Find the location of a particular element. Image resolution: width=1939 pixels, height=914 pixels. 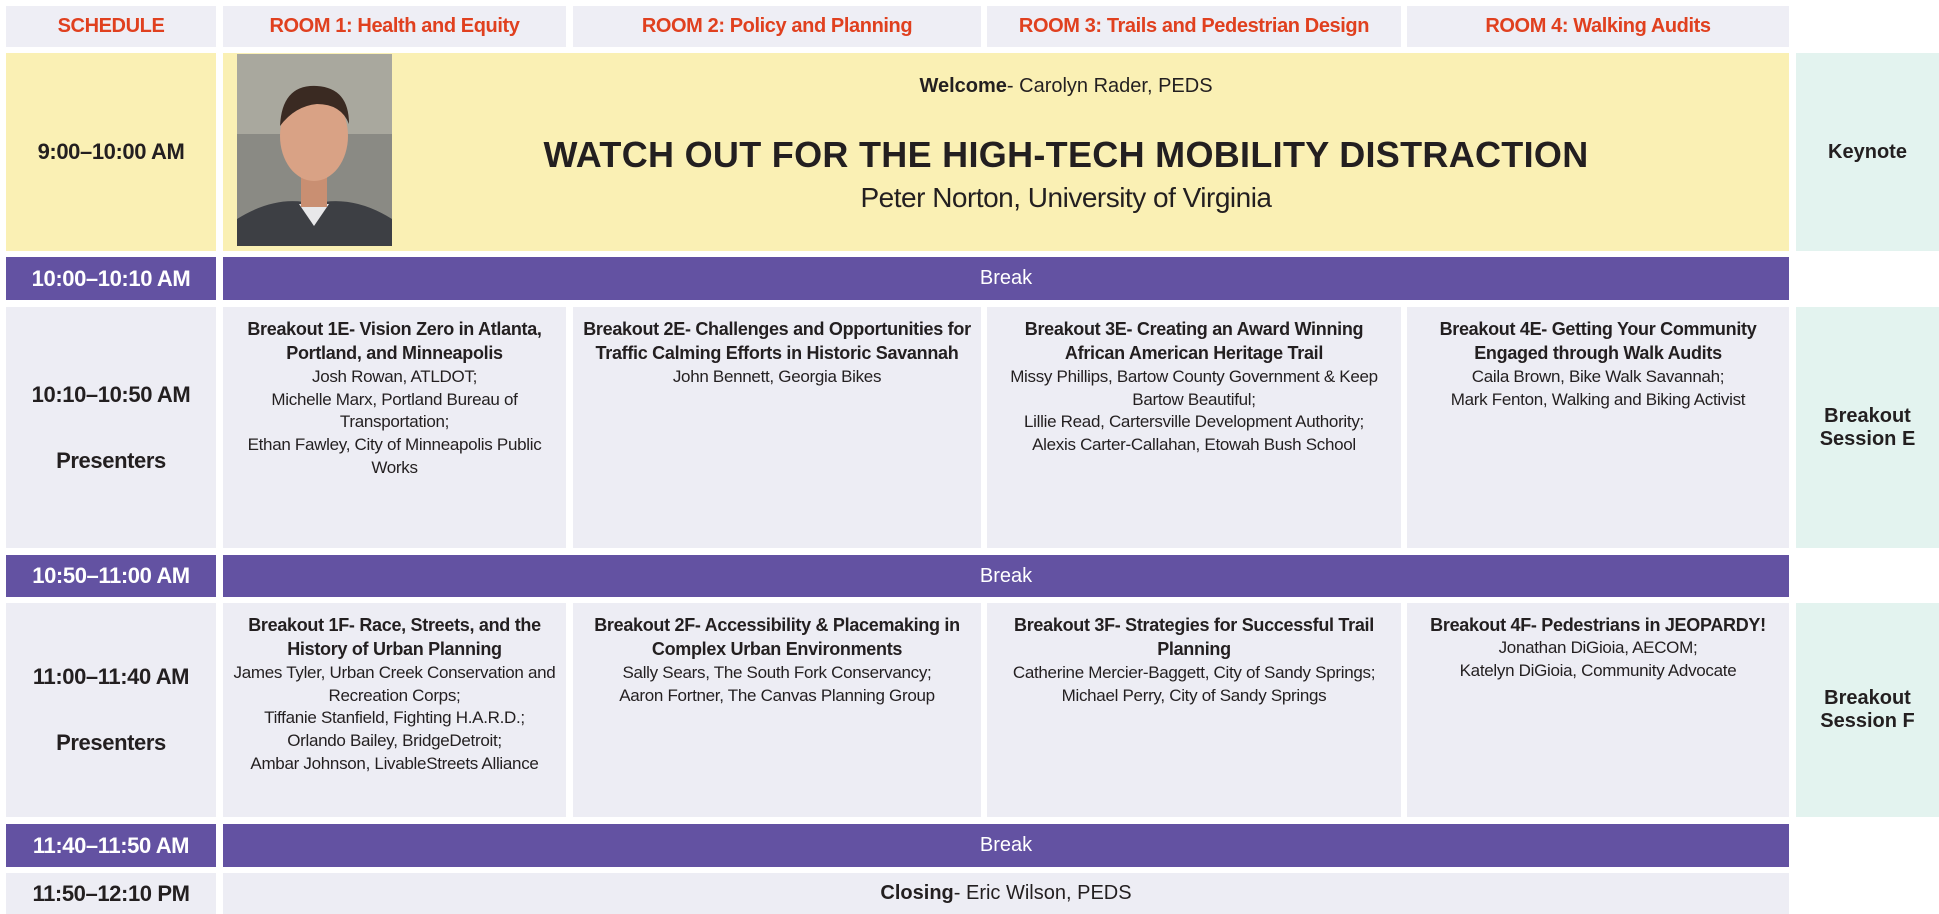

presenter: Josh Rowan, ATLDOT; is located at coordinates (394, 376).